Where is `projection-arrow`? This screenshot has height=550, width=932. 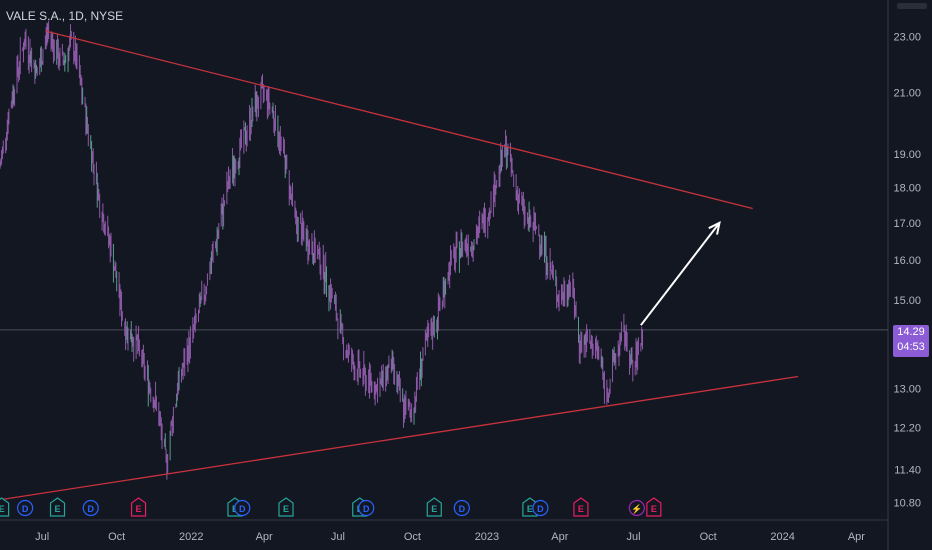 projection-arrow is located at coordinates (680, 274).